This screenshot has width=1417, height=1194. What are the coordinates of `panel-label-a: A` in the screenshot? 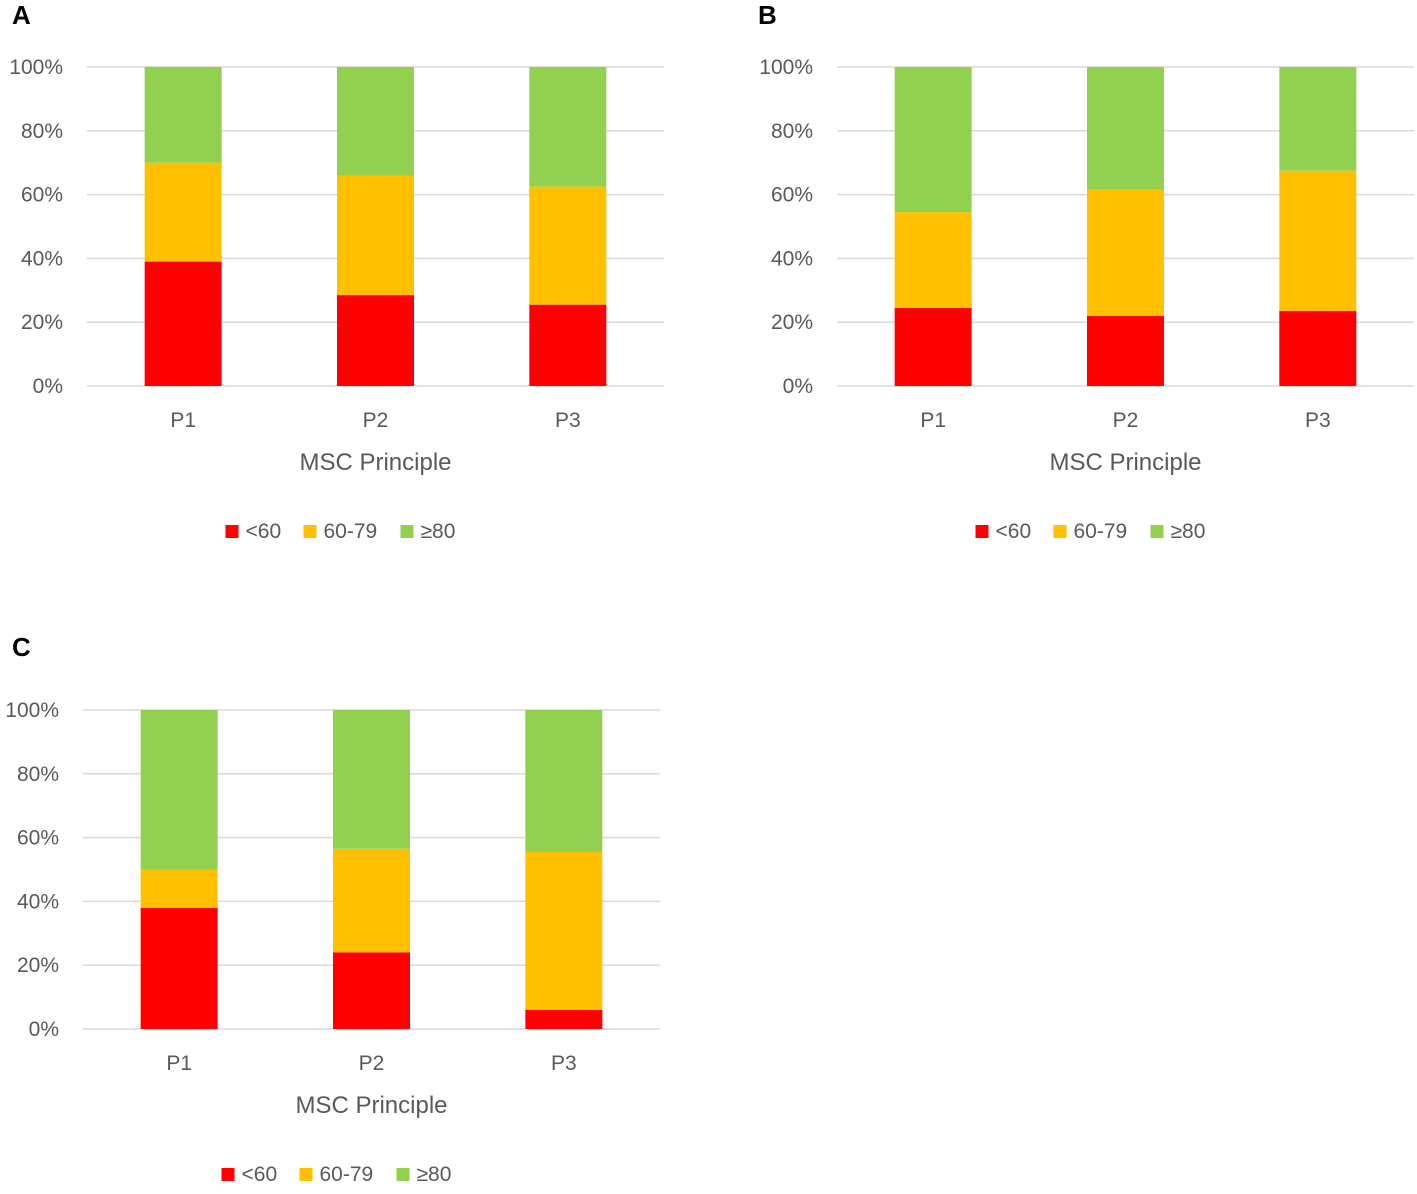 It's located at (21, 15).